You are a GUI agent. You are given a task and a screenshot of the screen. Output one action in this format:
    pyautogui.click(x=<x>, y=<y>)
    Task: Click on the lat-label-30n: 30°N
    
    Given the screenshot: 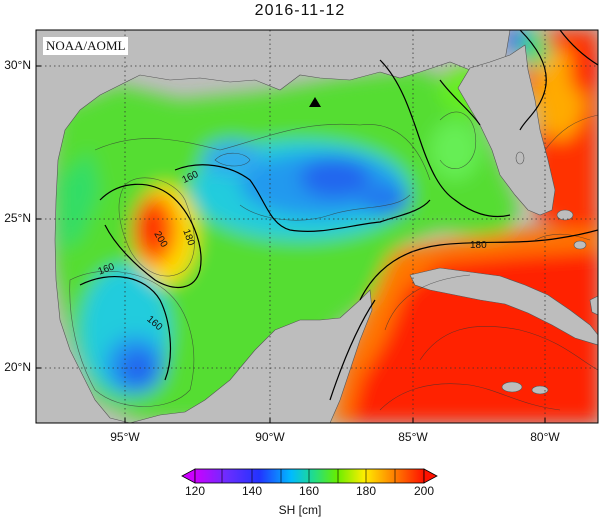 What is the action you would take?
    pyautogui.click(x=17, y=65)
    